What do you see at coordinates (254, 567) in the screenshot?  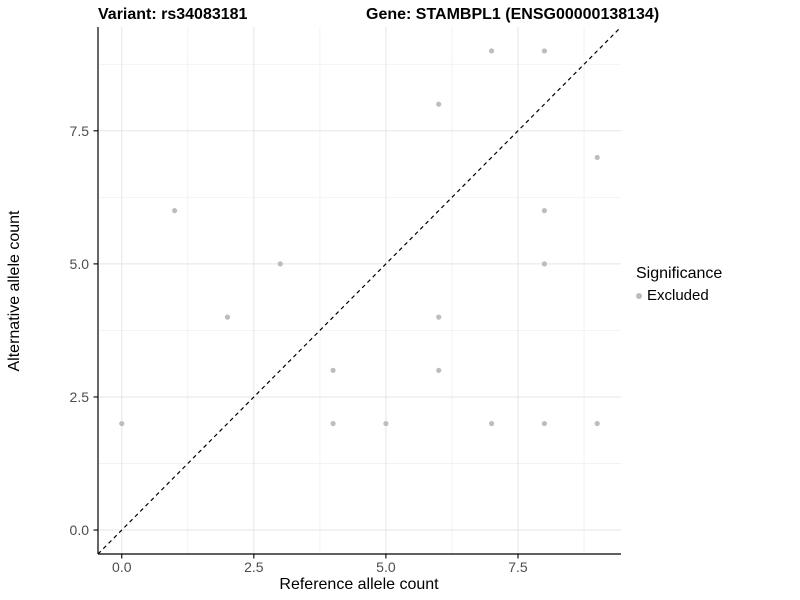 I see `x-tick-label: 2.5` at bounding box center [254, 567].